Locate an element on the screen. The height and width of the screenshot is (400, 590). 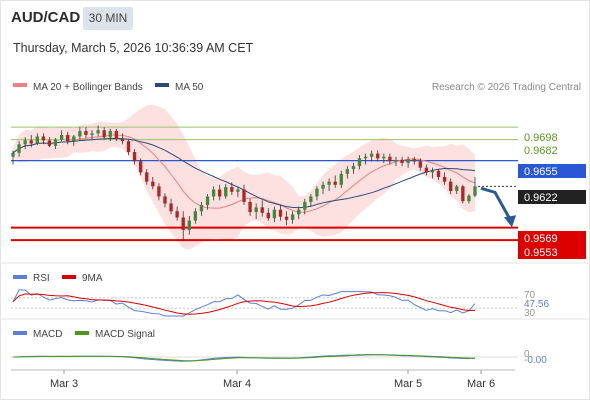
ma20-legend-label: MA 20 + Bollinger Bands is located at coordinates (88, 87).